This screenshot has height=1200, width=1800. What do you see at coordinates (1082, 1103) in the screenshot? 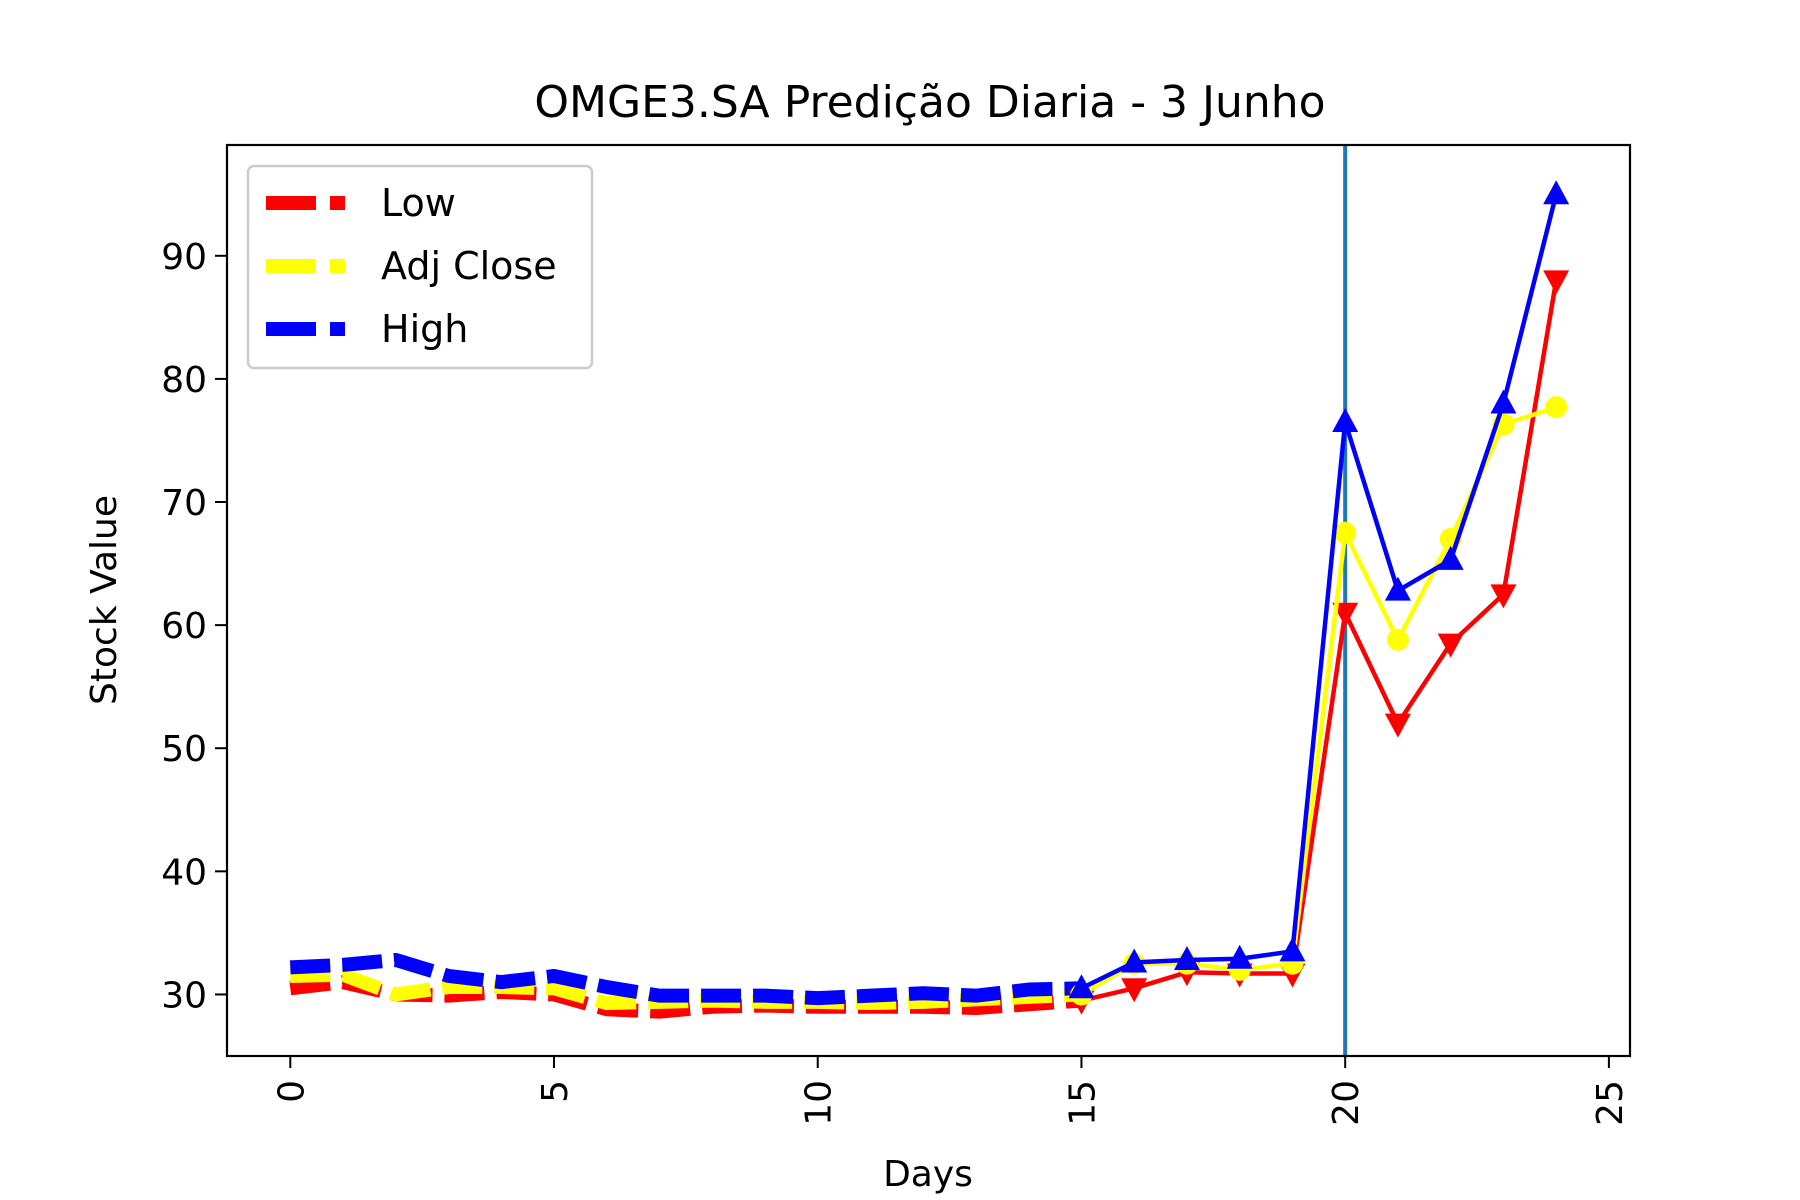
I see `x-tick-label: 15` at bounding box center [1082, 1103].